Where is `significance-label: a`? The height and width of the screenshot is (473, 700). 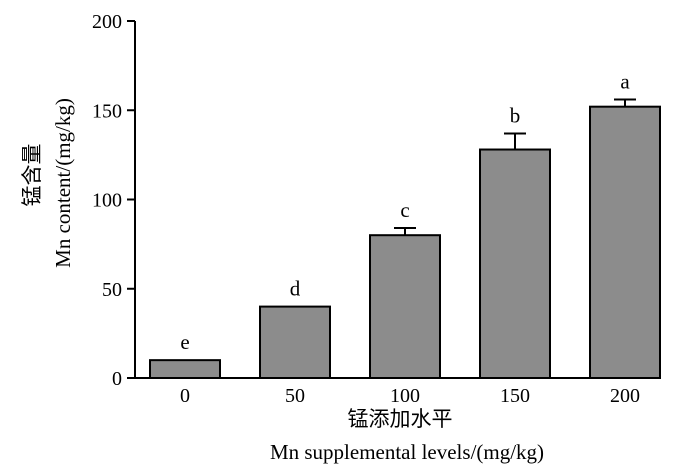 significance-label: a is located at coordinates (625, 82).